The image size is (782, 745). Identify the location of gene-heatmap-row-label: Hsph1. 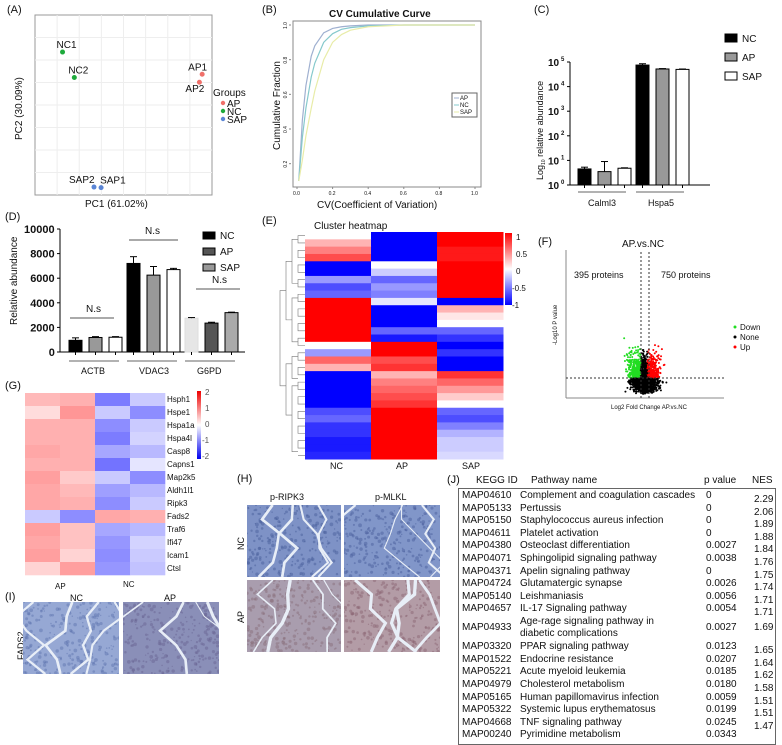
(179, 399).